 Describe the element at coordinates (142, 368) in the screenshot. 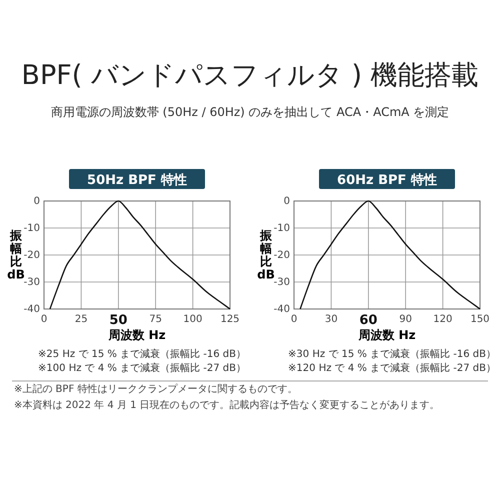

I see `text: ※100 Hz で 4 % まで減衰（振幅比 -27 dB）` at that location.